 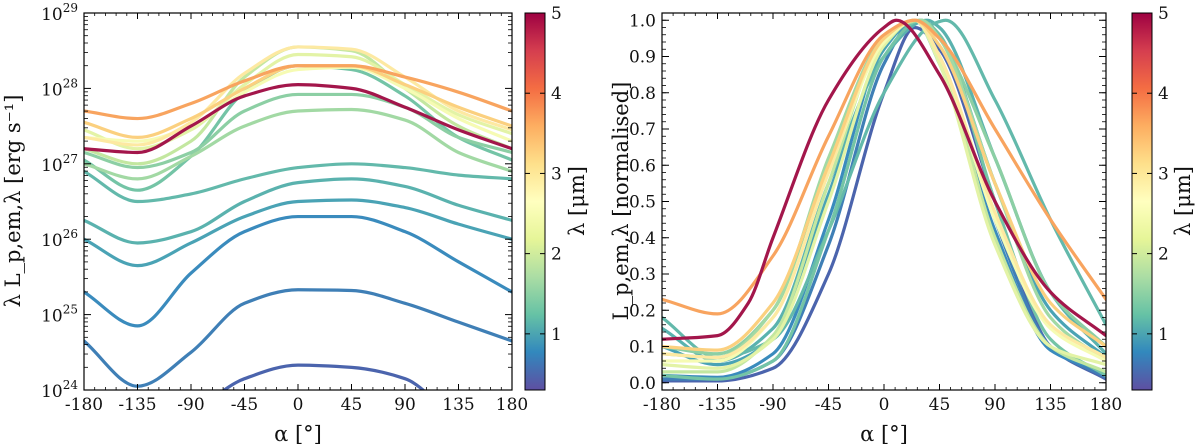 What do you see at coordinates (1106, 405) in the screenshot?
I see `right-xtick-label-8: 180` at bounding box center [1106, 405].